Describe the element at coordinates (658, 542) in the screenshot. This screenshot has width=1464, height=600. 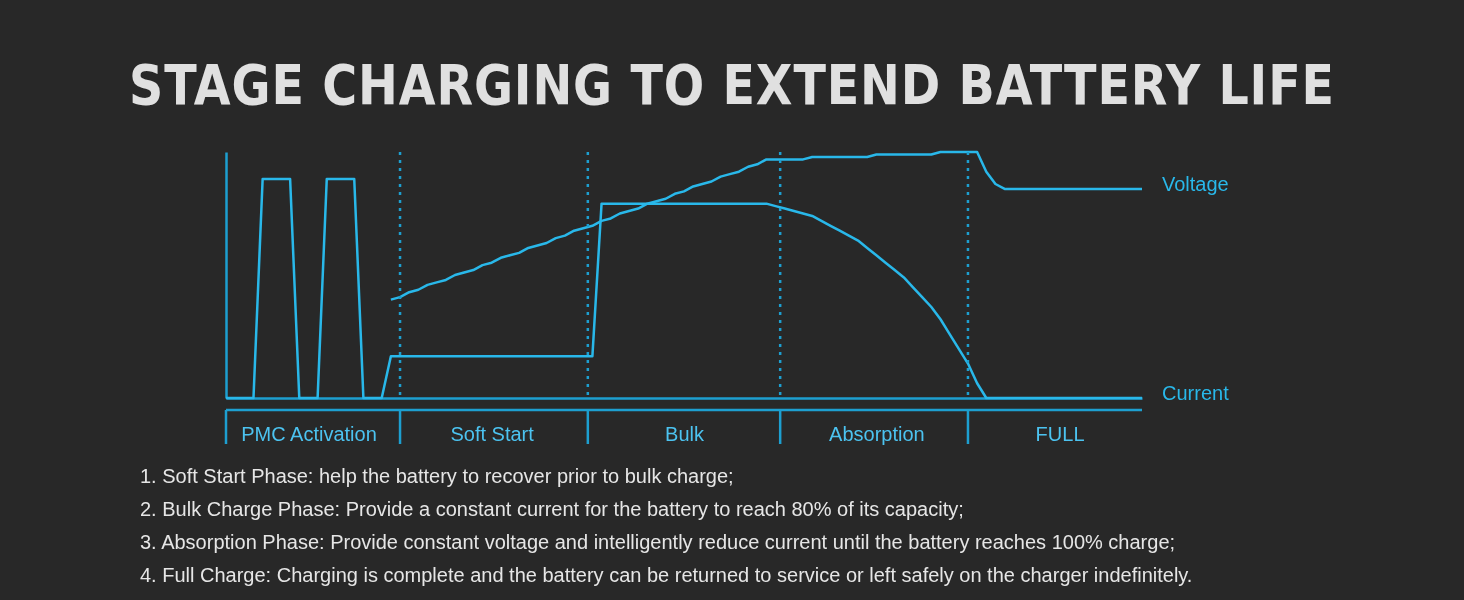
I see `text: 3. Absorption Phase: Provide constant voltage and intelligently reduce current until the battery reaches 100% charge;` at that location.